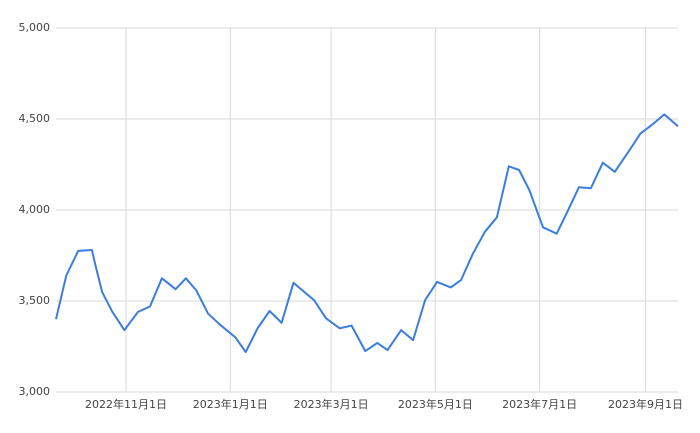  Describe the element at coordinates (35, 391) in the screenshot. I see `y-tick-label: 3,000` at that location.